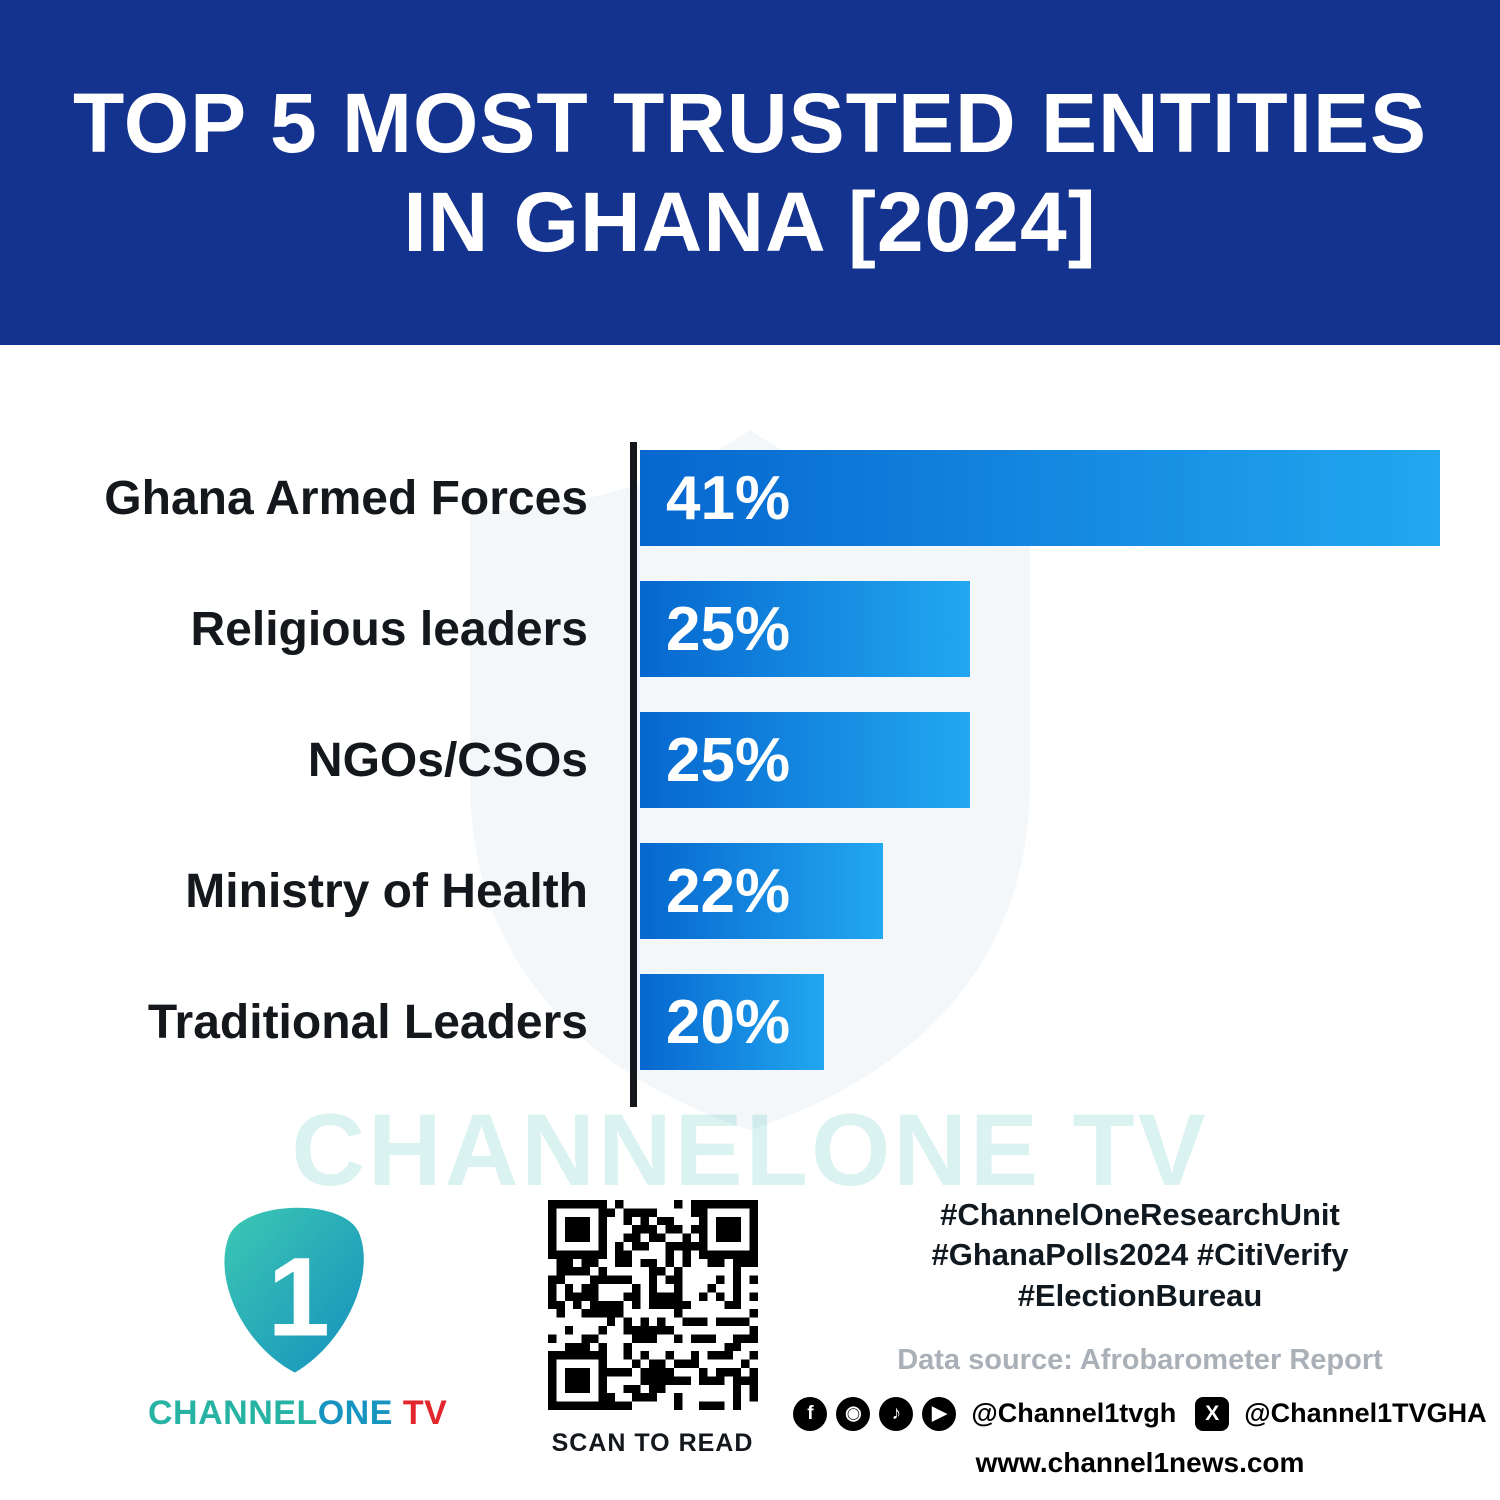 The width and height of the screenshot is (1500, 1500). What do you see at coordinates (233, 1413) in the screenshot?
I see `logo-word-channel: CHANNEL` at bounding box center [233, 1413].